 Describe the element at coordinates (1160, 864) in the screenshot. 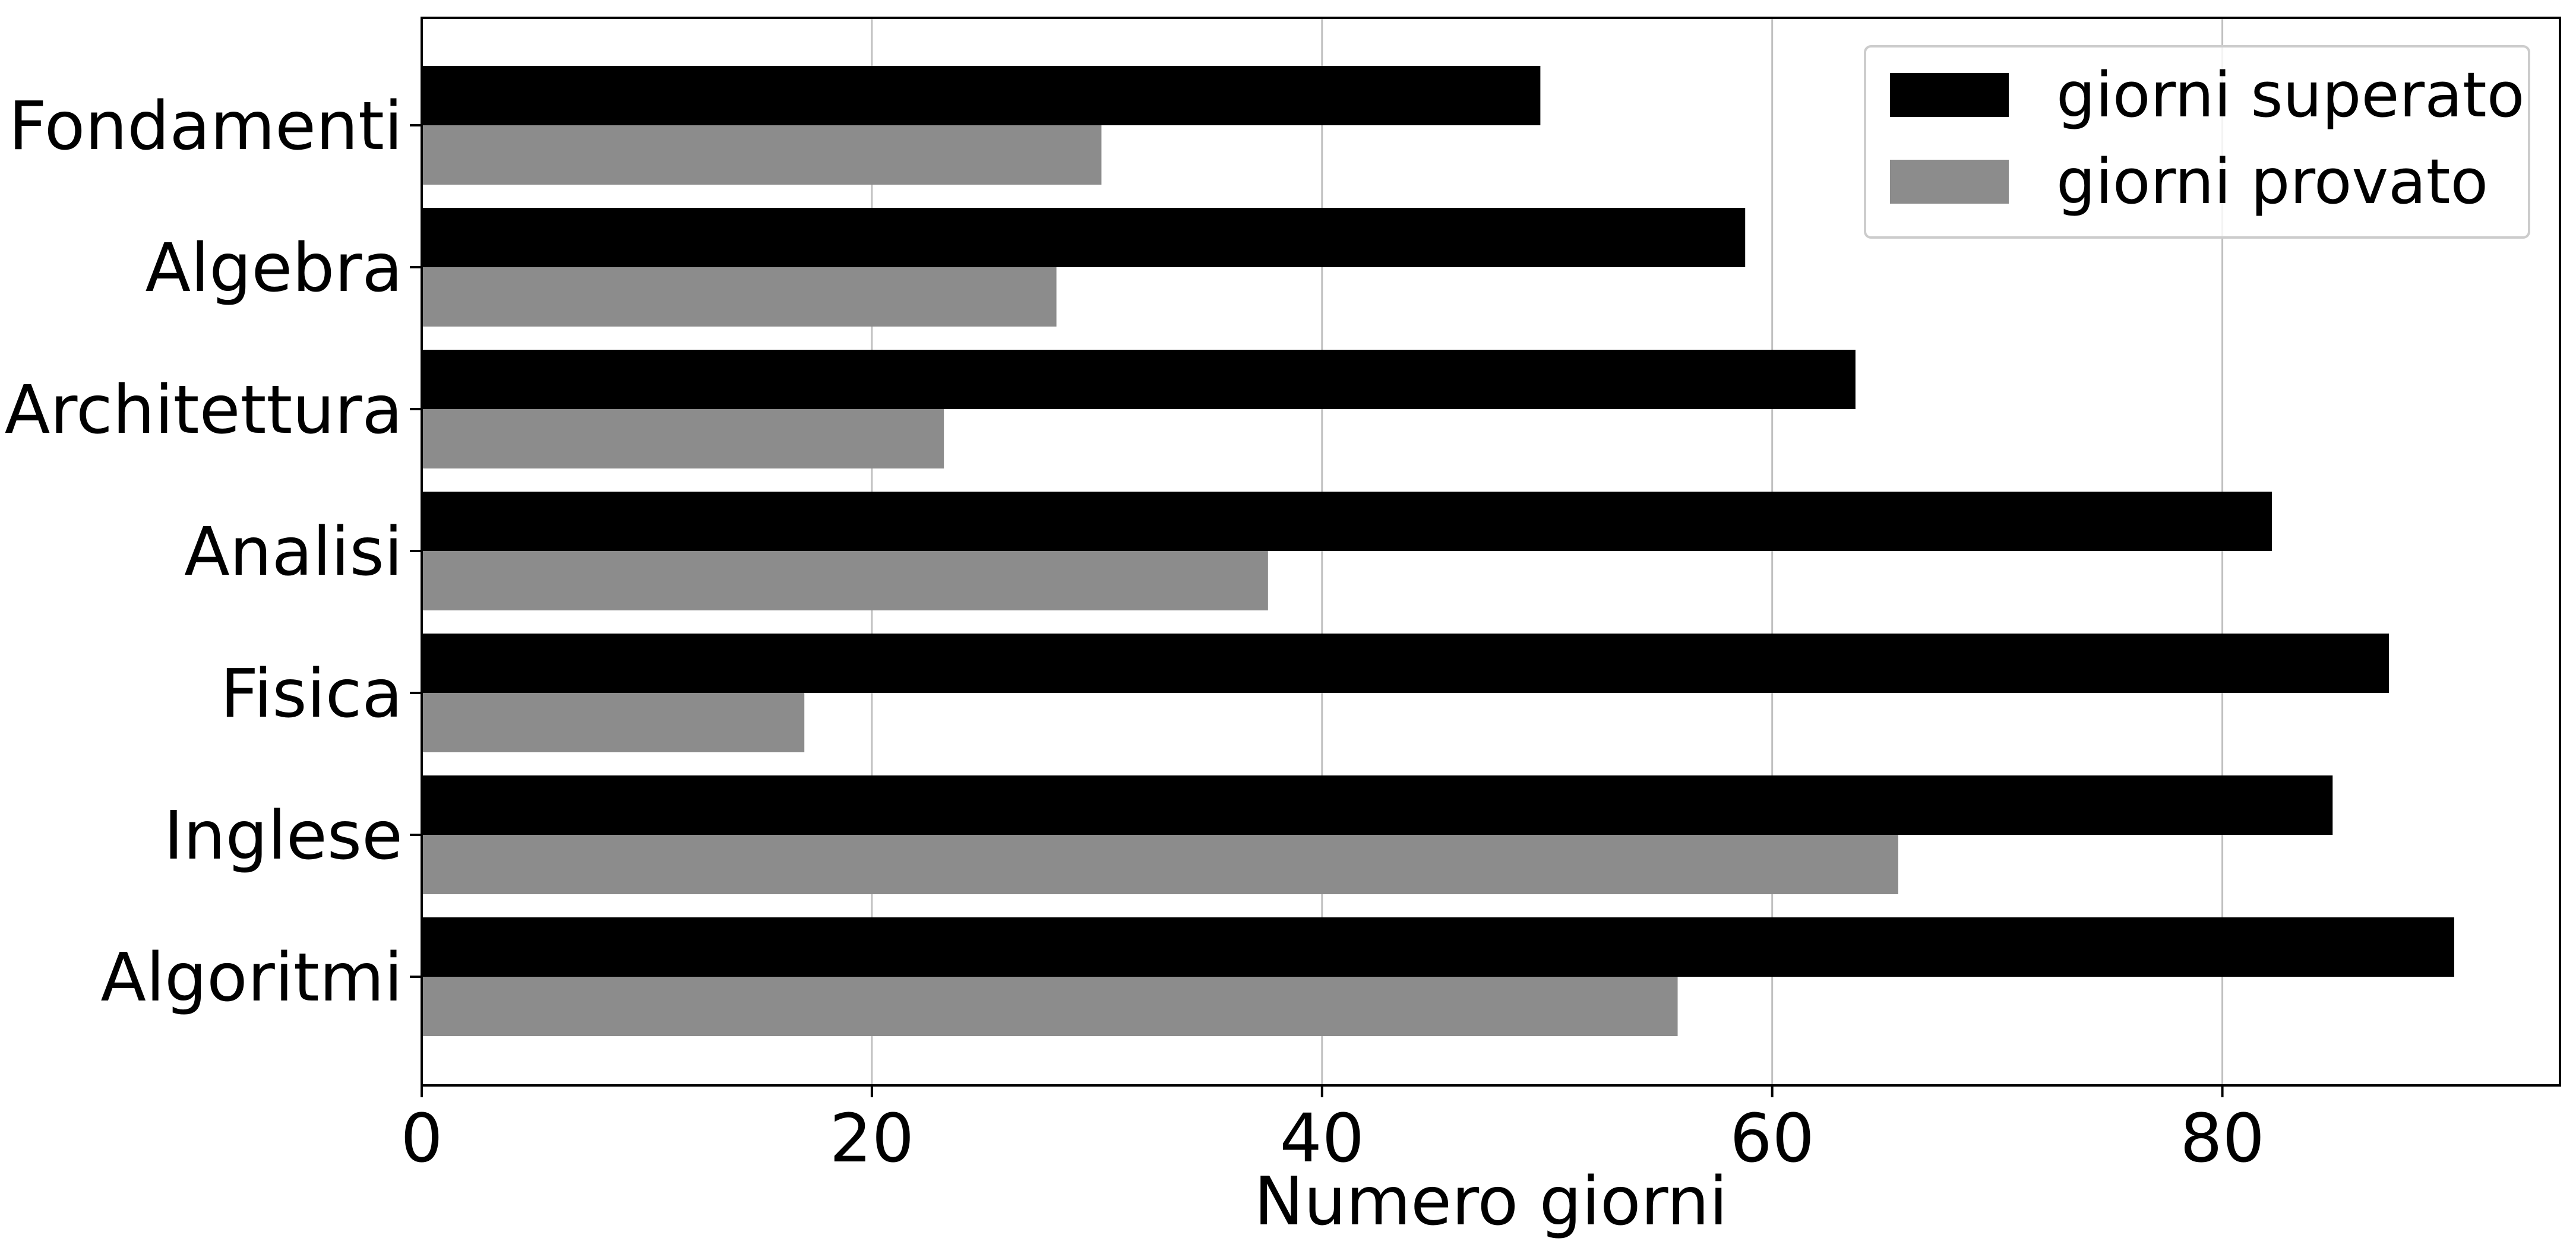

I see `bar-inglese-giorni-provato` at that location.